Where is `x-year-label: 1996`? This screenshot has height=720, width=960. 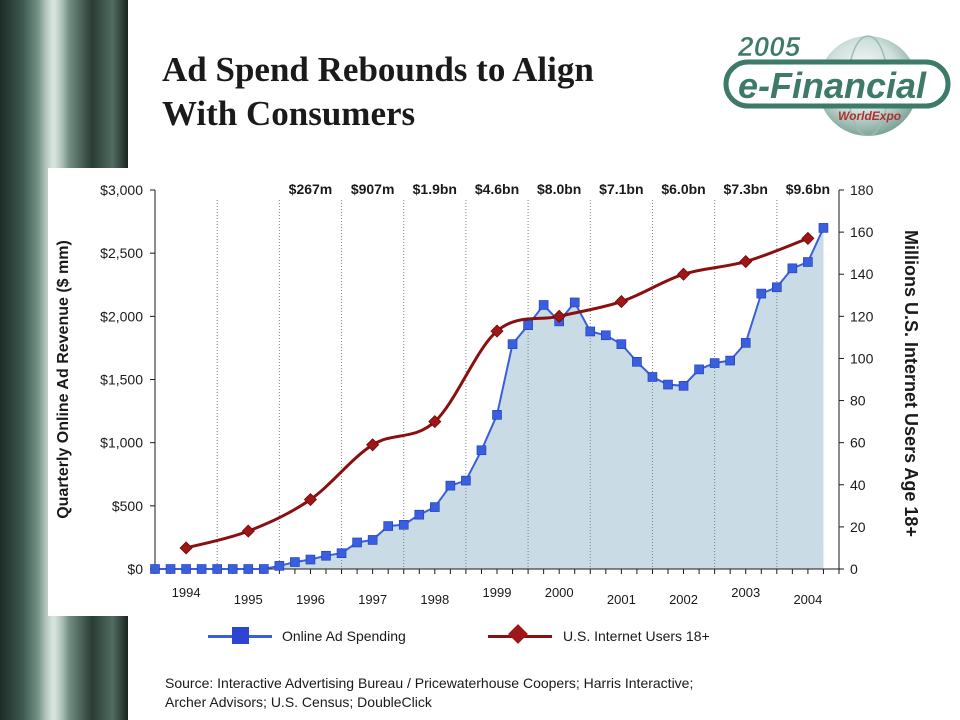 x-year-label: 1996 is located at coordinates (310, 599).